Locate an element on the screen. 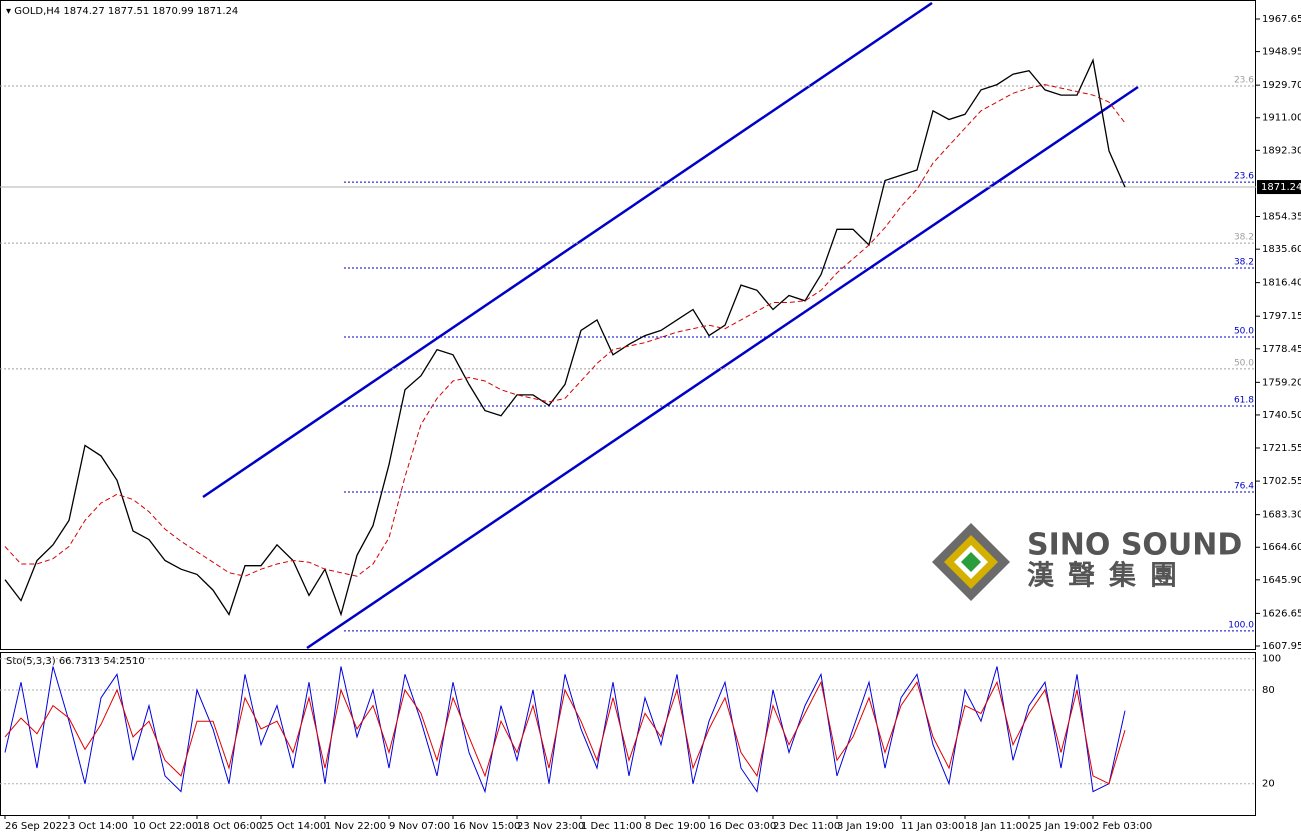 The image size is (1301, 839). fib-label: 61.8 is located at coordinates (1244, 401).